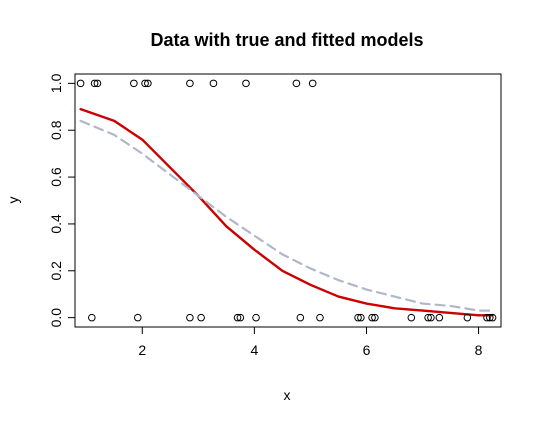 The width and height of the screenshot is (540, 422). What do you see at coordinates (56, 271) in the screenshot?
I see `y-tick-label: 0.2` at bounding box center [56, 271].